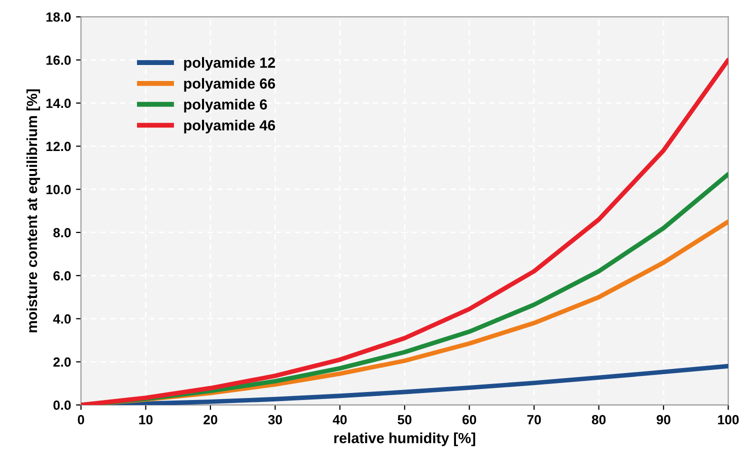 Image resolution: width=750 pixels, height=455 pixels. Describe the element at coordinates (62, 319) in the screenshot. I see `y-tick-label: 4.0` at that location.